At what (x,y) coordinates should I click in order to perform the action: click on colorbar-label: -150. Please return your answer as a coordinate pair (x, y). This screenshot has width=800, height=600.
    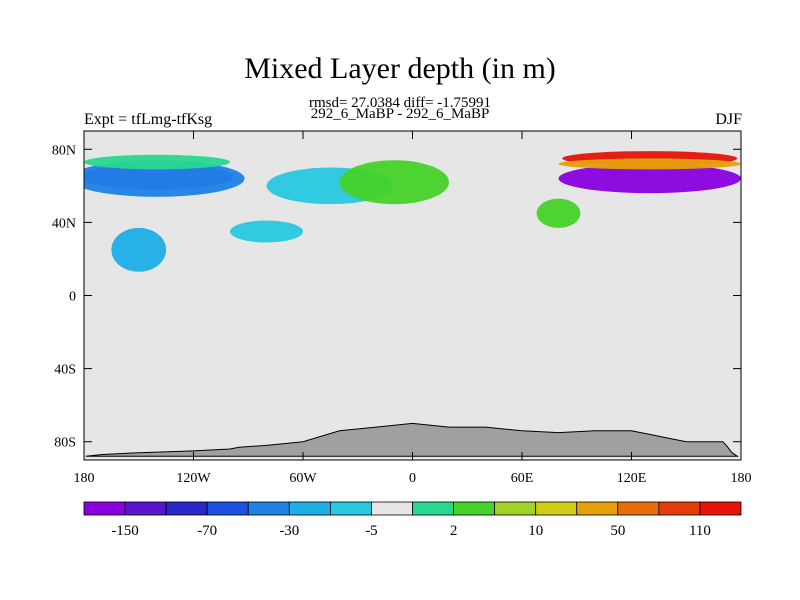
    Looking at the image, I should click on (125, 531).